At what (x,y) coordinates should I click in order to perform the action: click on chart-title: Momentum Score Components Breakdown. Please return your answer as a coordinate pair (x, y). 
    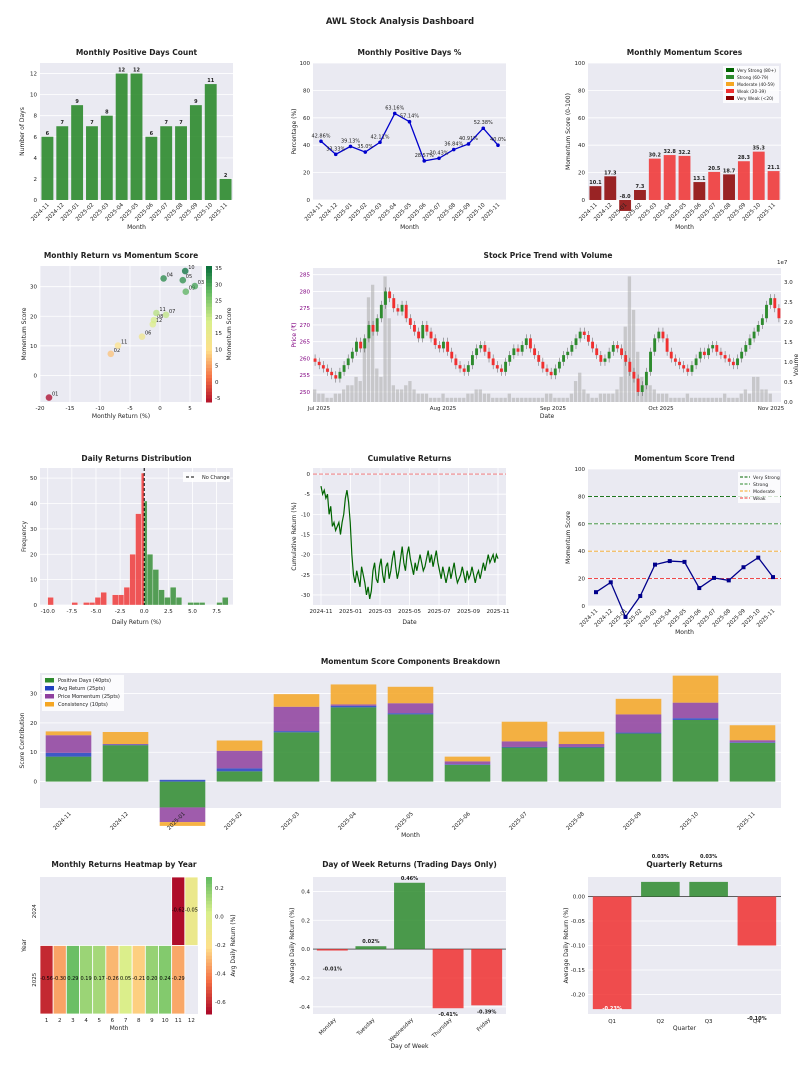
    Looking at the image, I should click on (410, 661).